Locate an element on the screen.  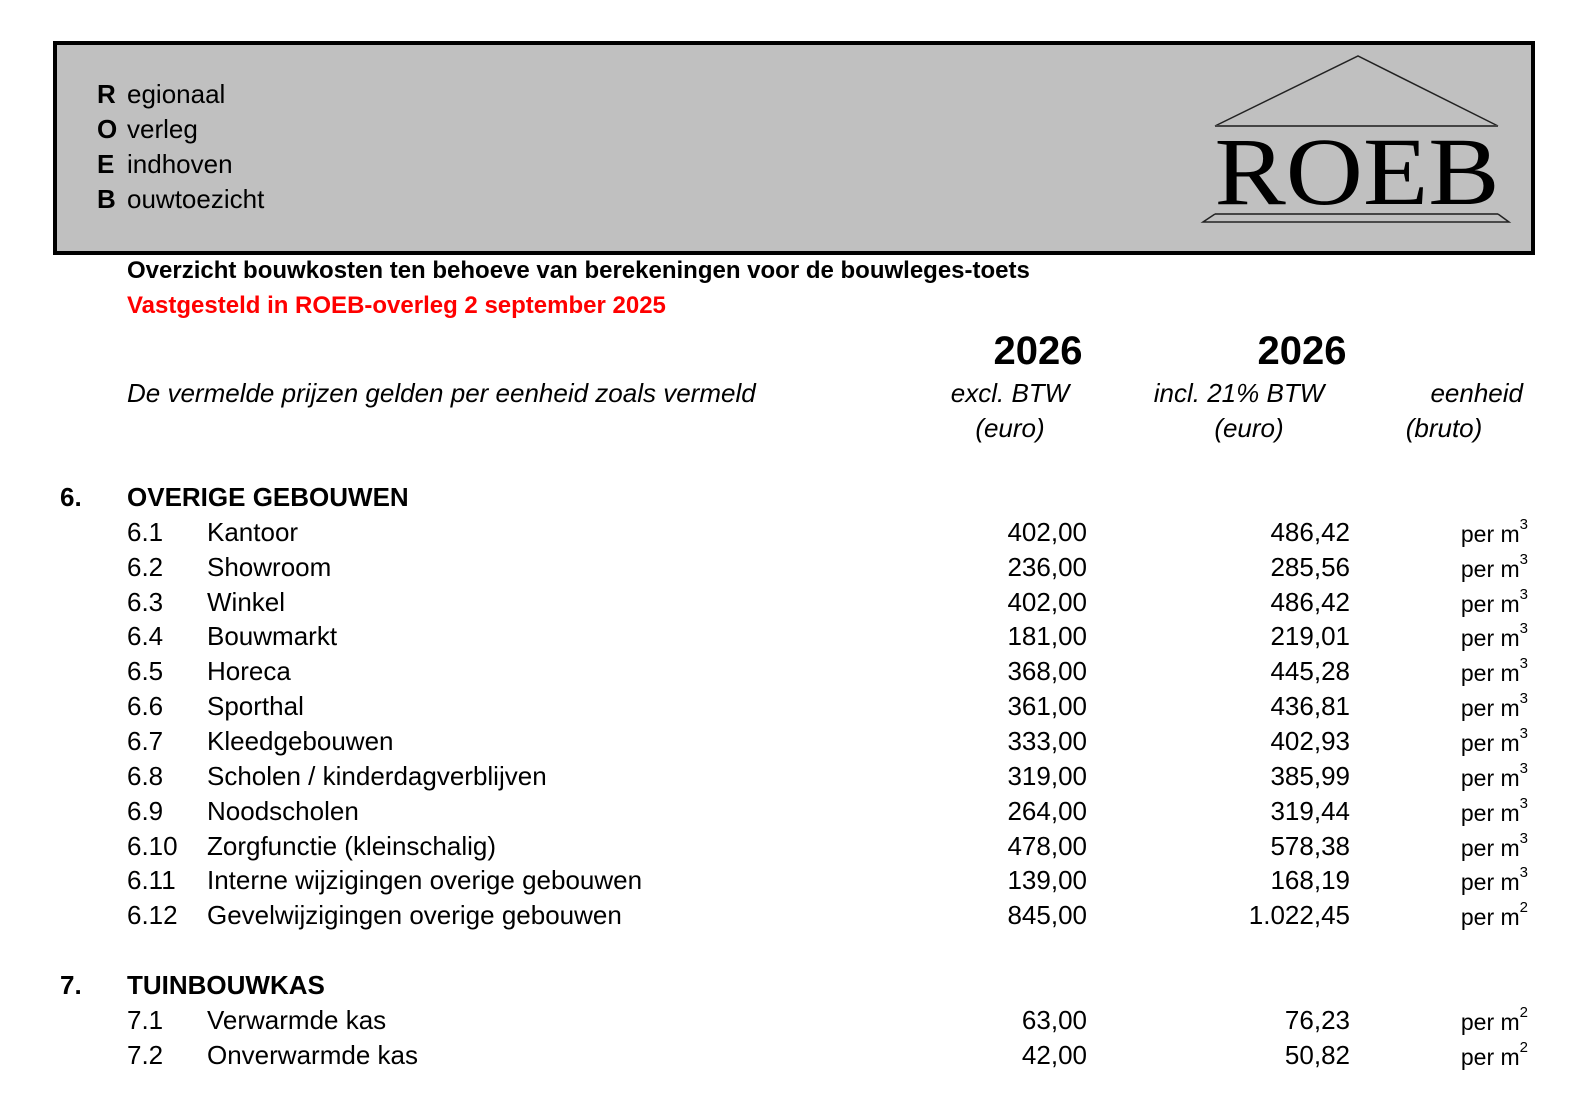
row-excl-price: 319,00 is located at coordinates (1047, 776).